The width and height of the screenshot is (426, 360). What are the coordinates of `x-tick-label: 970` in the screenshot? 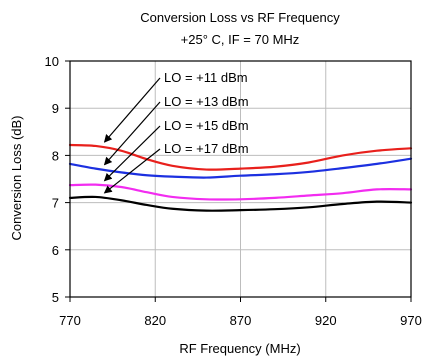 It's located at (411, 320).